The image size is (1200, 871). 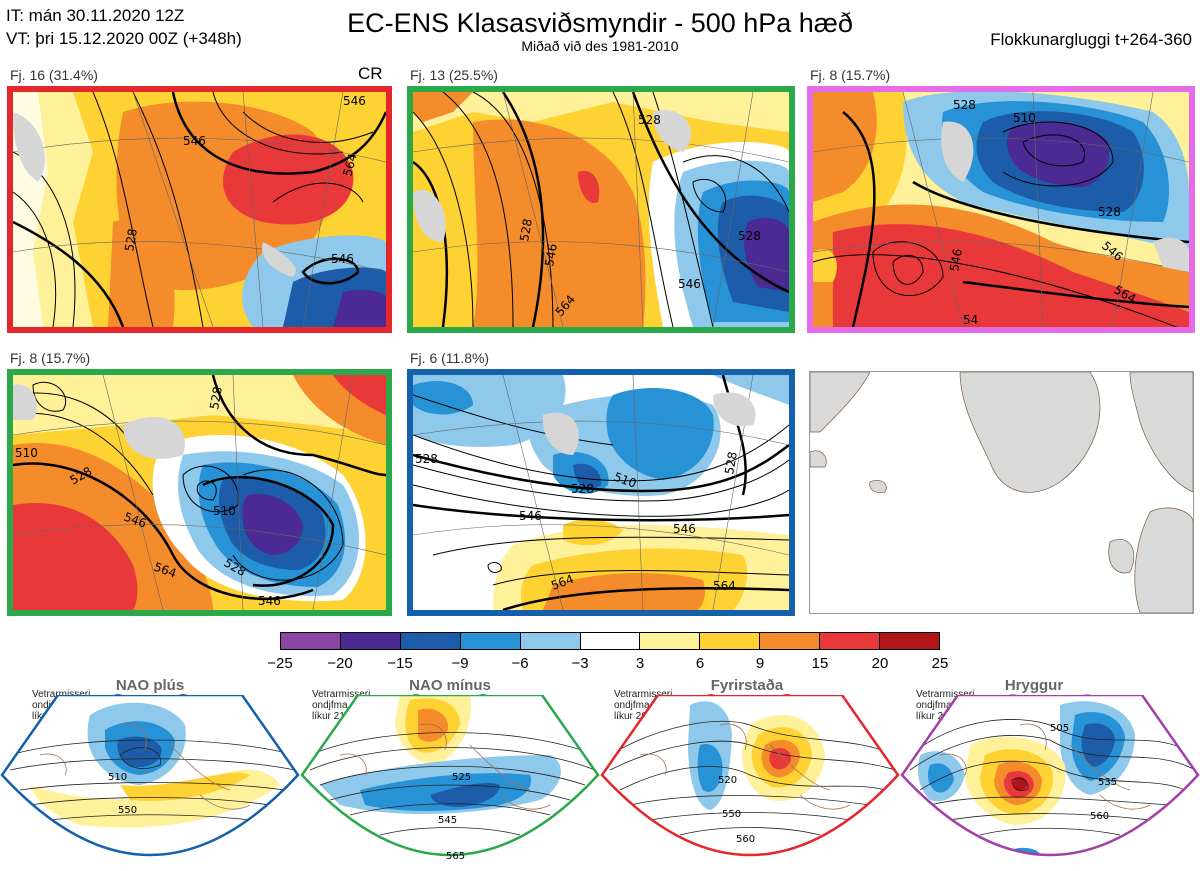 I want to click on regime-1-title: NAO plús, so click(x=150, y=685).